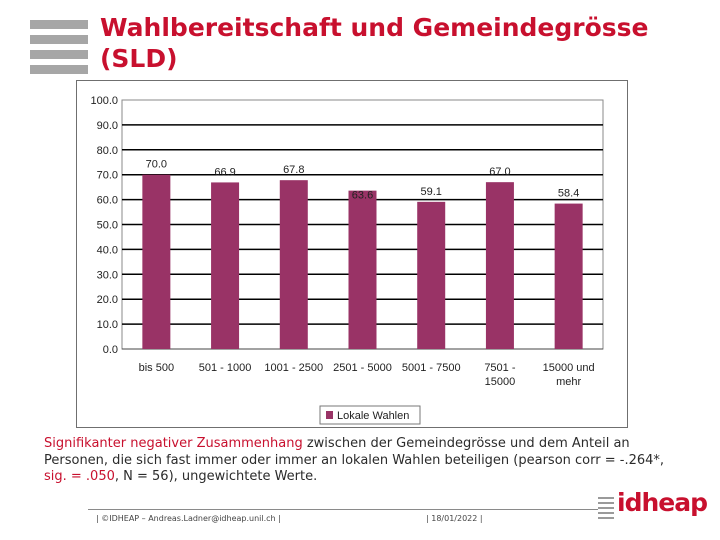 Image resolution: width=720 pixels, height=540 pixels. Describe the element at coordinates (216, 476) in the screenshot. I see `caption-end: , N = 56), ungewichtete Werte.` at that location.